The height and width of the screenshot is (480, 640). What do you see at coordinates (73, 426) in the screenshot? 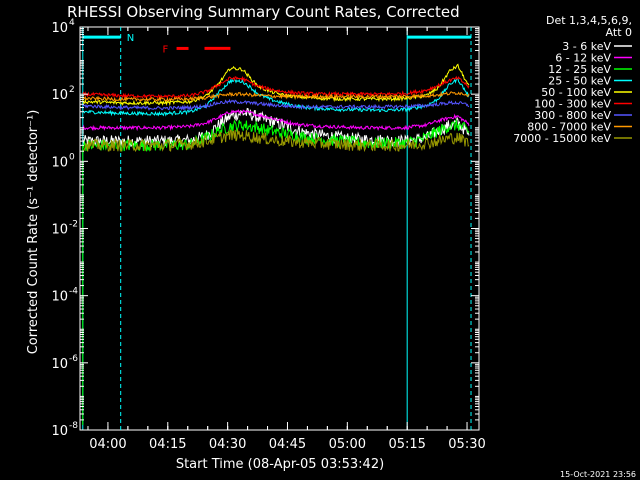
I see `y-tick-exponent: -8` at bounding box center [73, 426].